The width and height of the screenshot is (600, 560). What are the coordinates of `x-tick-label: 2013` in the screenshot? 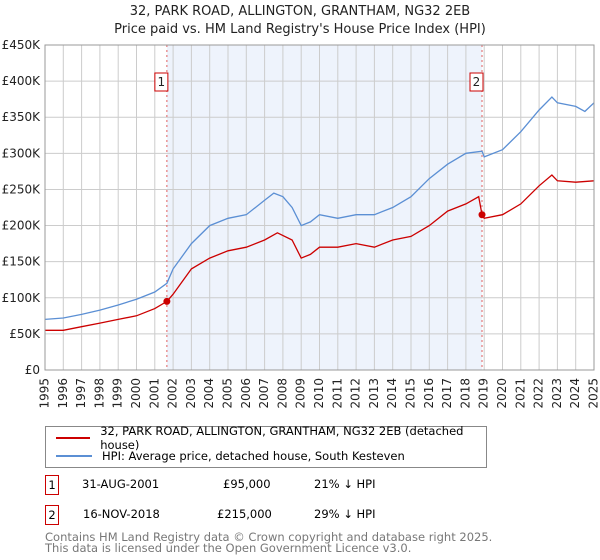 It's located at (374, 393).